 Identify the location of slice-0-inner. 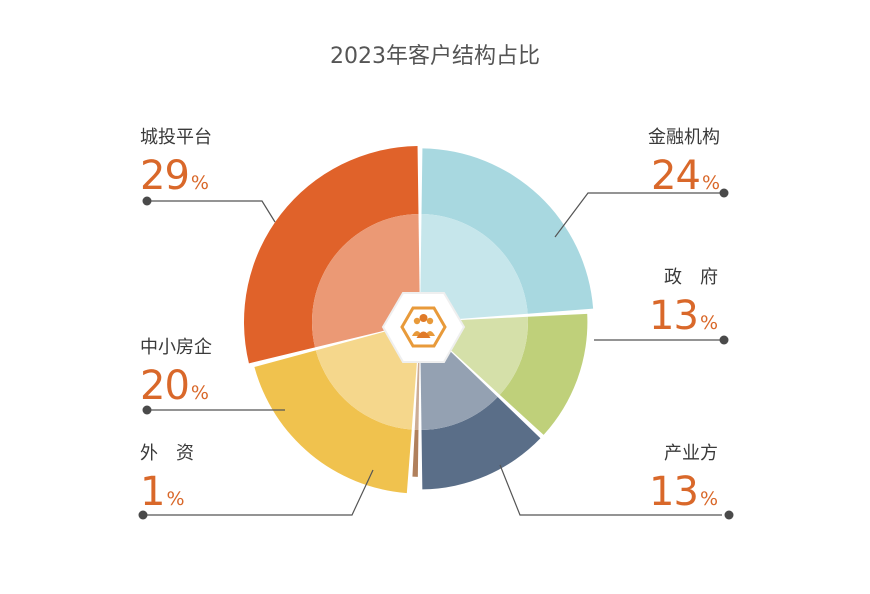
(474, 268).